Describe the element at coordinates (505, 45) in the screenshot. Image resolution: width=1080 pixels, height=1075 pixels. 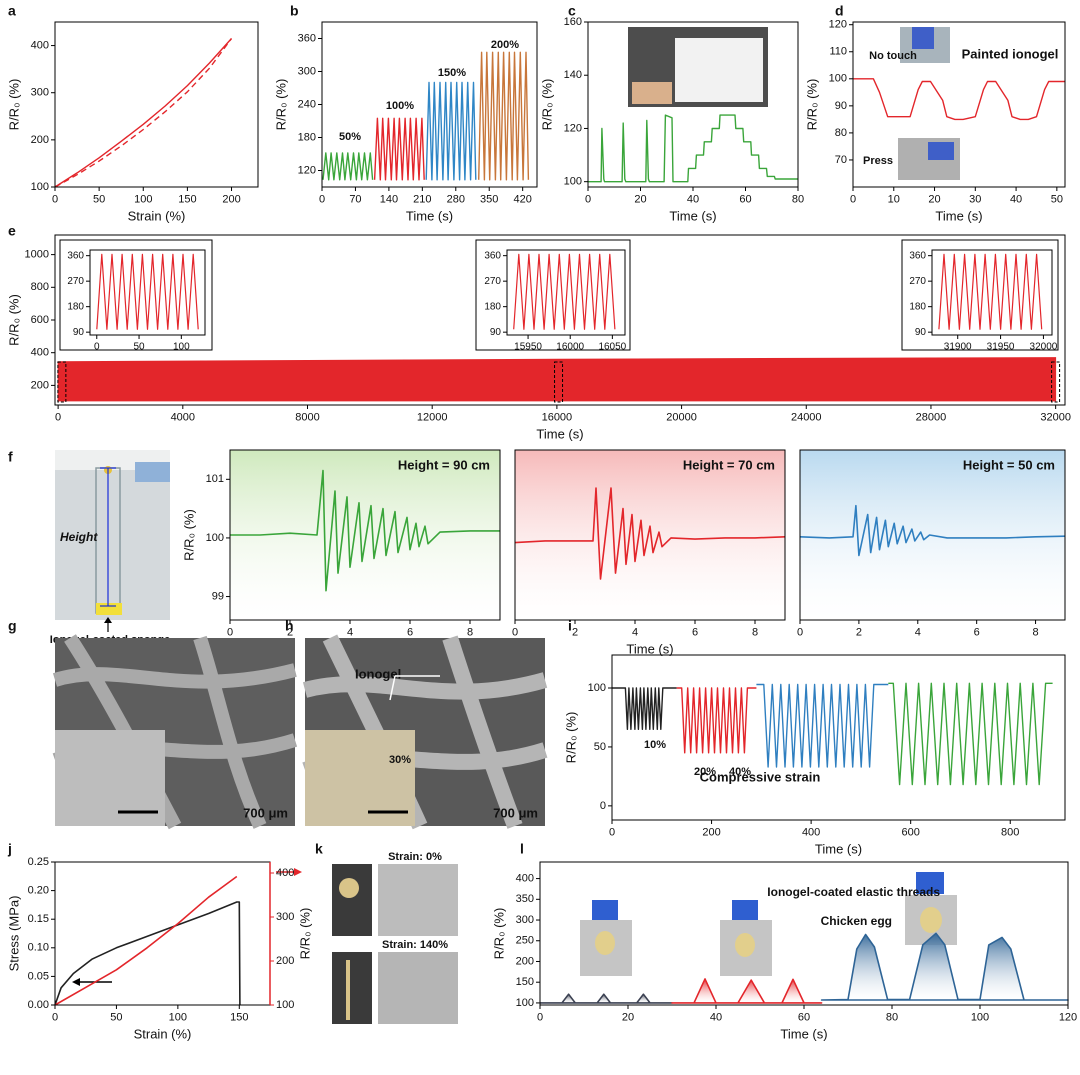
I see `annotation: 200%` at that location.